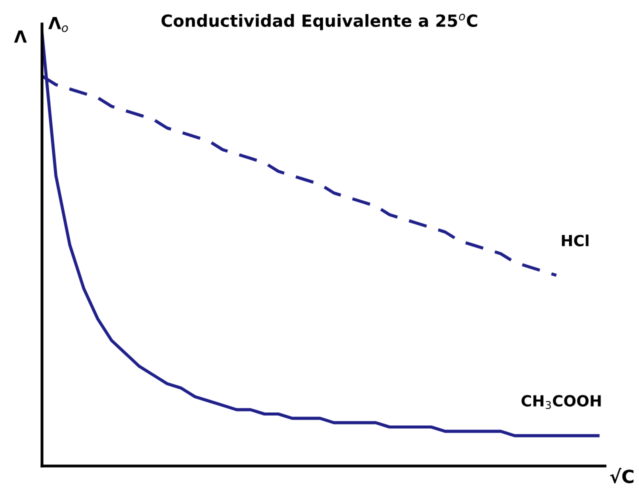 The width and height of the screenshot is (639, 490). I want to click on series-label: CH$_{3}$COOH, so click(561, 402).